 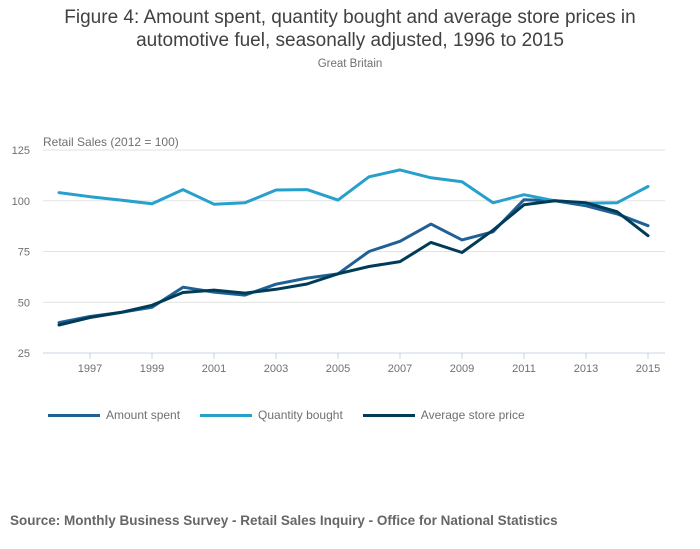 What do you see at coordinates (648, 369) in the screenshot?
I see `x-tick-label: 2015` at bounding box center [648, 369].